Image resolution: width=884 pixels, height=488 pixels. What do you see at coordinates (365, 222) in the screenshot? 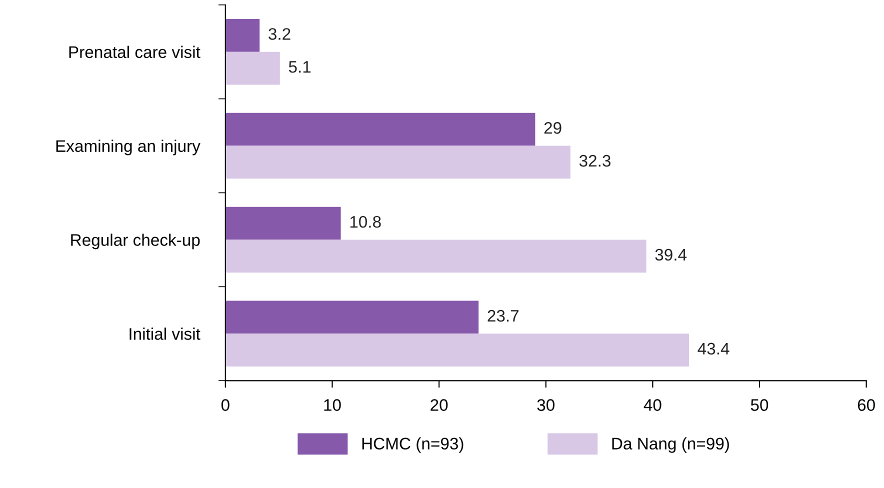
I see `data-label: 10.8` at bounding box center [365, 222].